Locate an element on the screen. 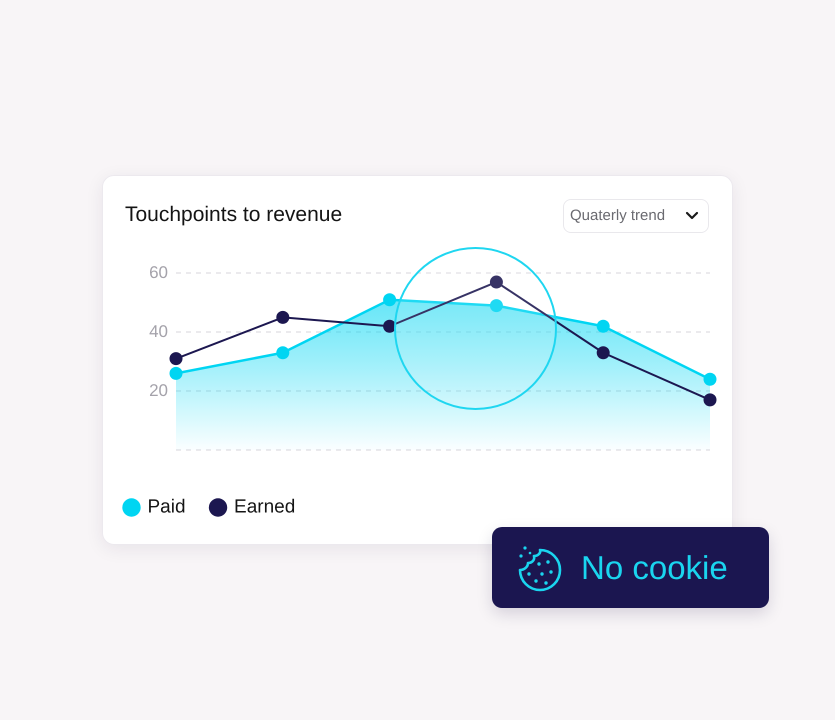 The width and height of the screenshot is (835, 720). y-tick-label: 60 is located at coordinates (158, 272).